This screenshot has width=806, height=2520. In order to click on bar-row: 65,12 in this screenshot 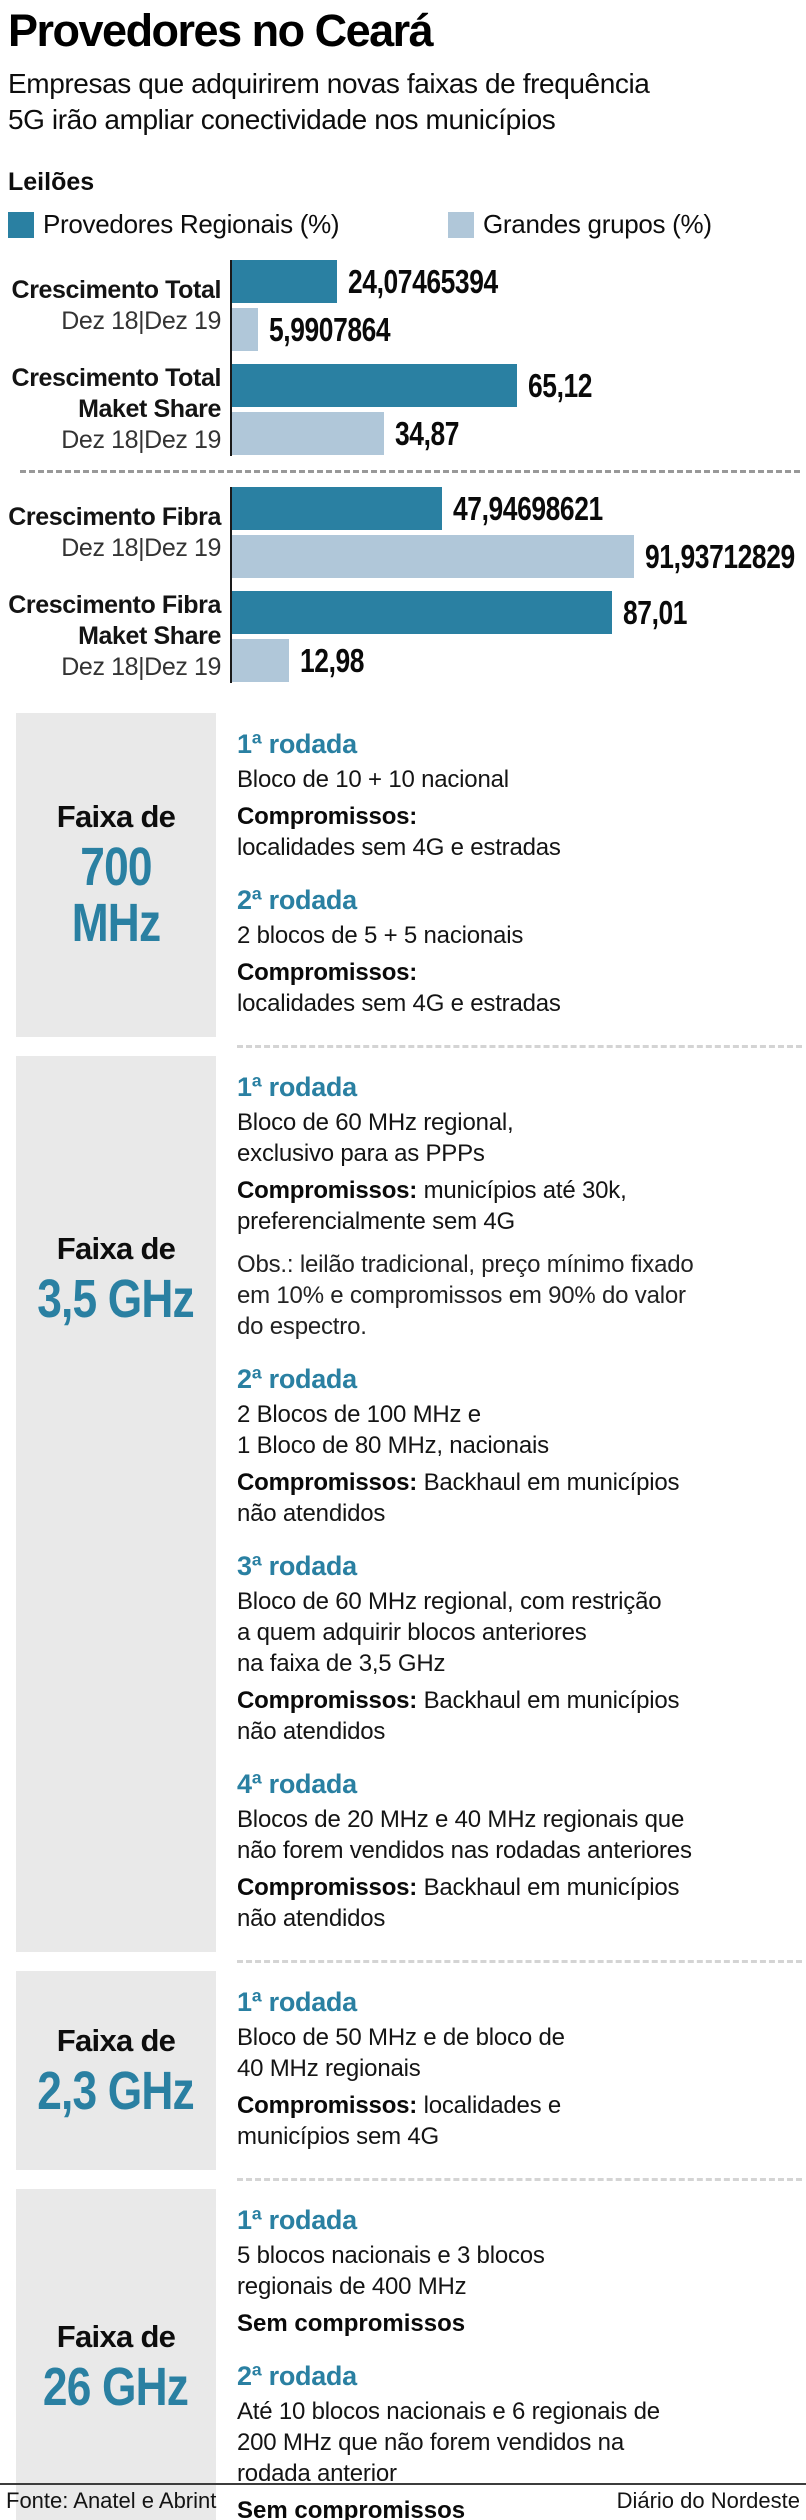, I will do `click(519, 385)`.